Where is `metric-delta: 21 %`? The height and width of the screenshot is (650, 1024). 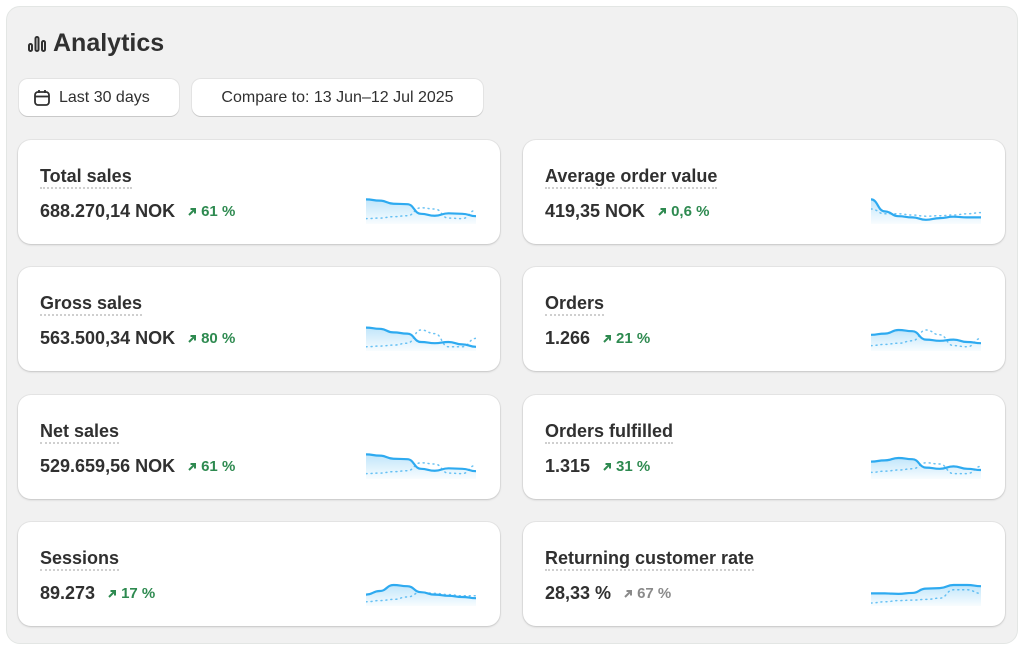 metric-delta: 21 % is located at coordinates (626, 338).